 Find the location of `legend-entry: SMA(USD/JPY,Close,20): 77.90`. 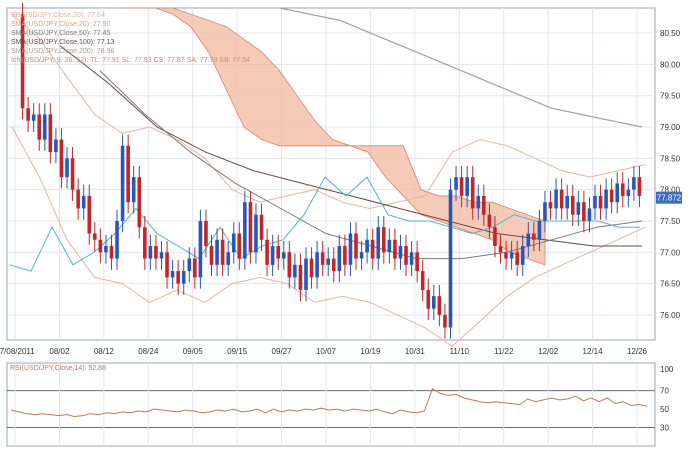

legend-entry: SMA(USD/JPY,Close,20): 77.90 is located at coordinates (61, 24).